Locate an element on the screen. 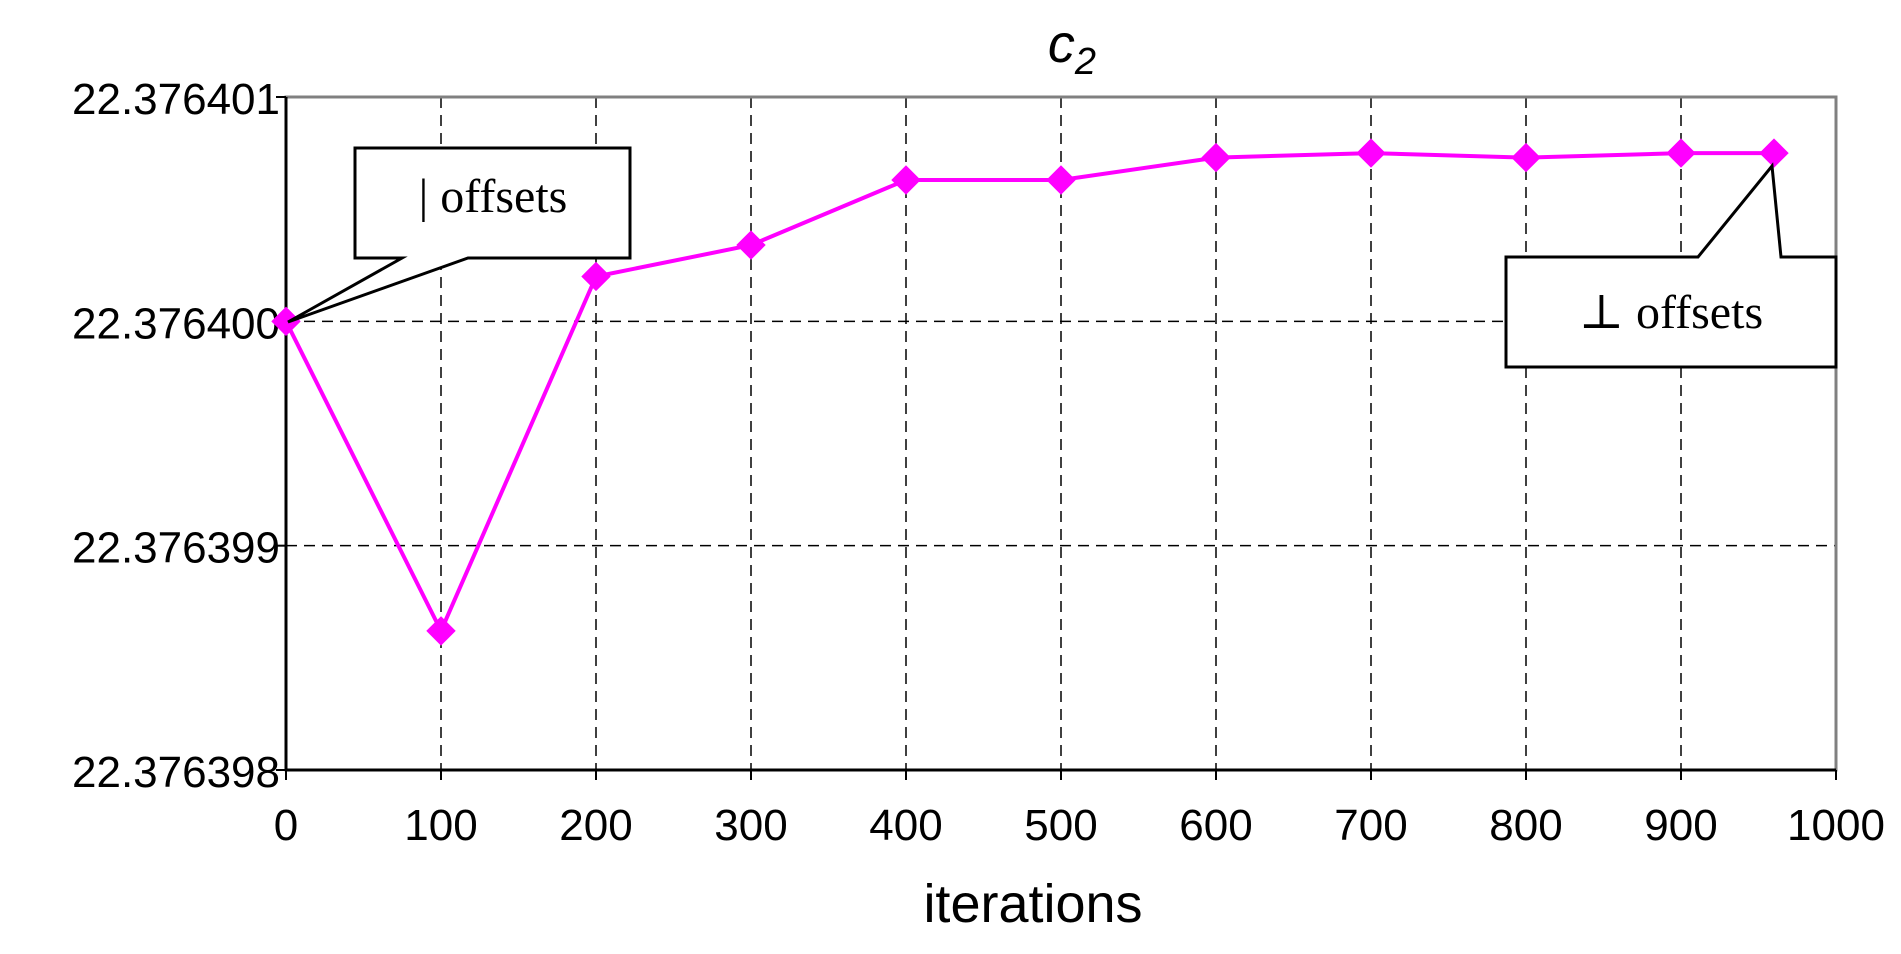  chart-title: c2 is located at coordinates (1072, 48).